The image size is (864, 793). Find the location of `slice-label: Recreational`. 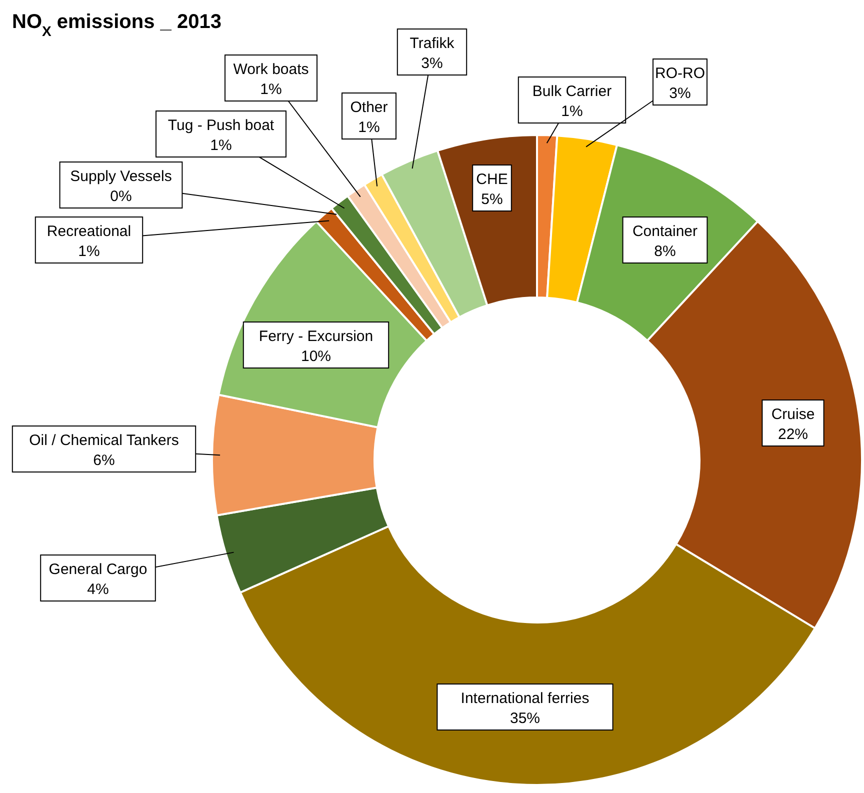

slice-label: Recreational is located at coordinates (89, 231).